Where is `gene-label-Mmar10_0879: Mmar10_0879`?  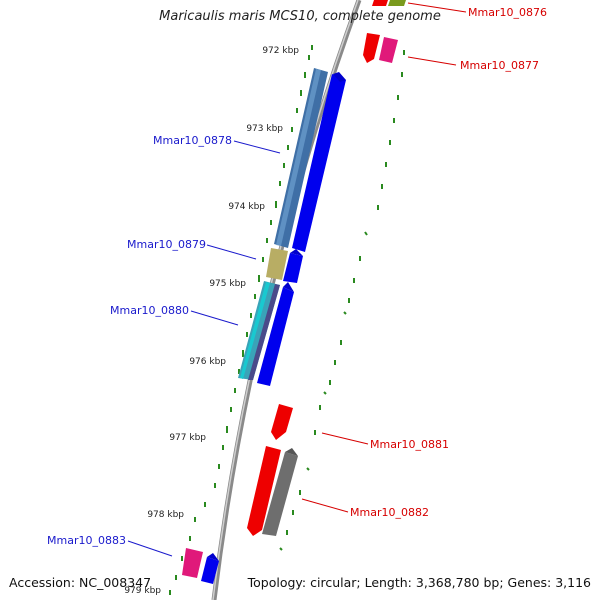
gene-label-Mmar10_0879: Mmar10_0879 is located at coordinates (166, 244).